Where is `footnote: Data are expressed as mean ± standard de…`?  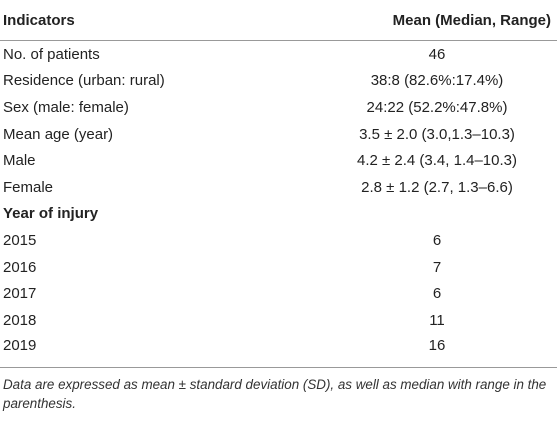 footnote: Data are expressed as mean ± standard de… is located at coordinates (275, 393).